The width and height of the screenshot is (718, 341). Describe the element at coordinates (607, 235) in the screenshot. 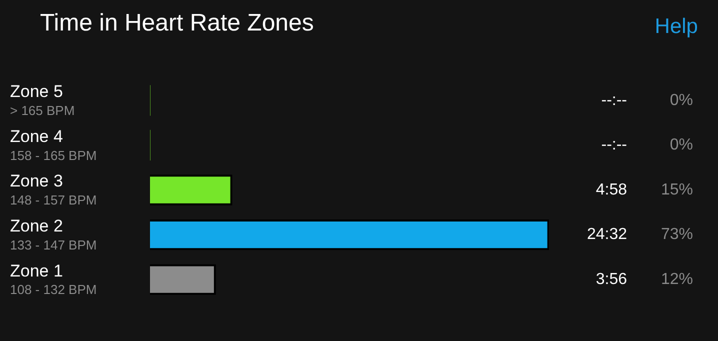

I see `text: 24:32` at that location.